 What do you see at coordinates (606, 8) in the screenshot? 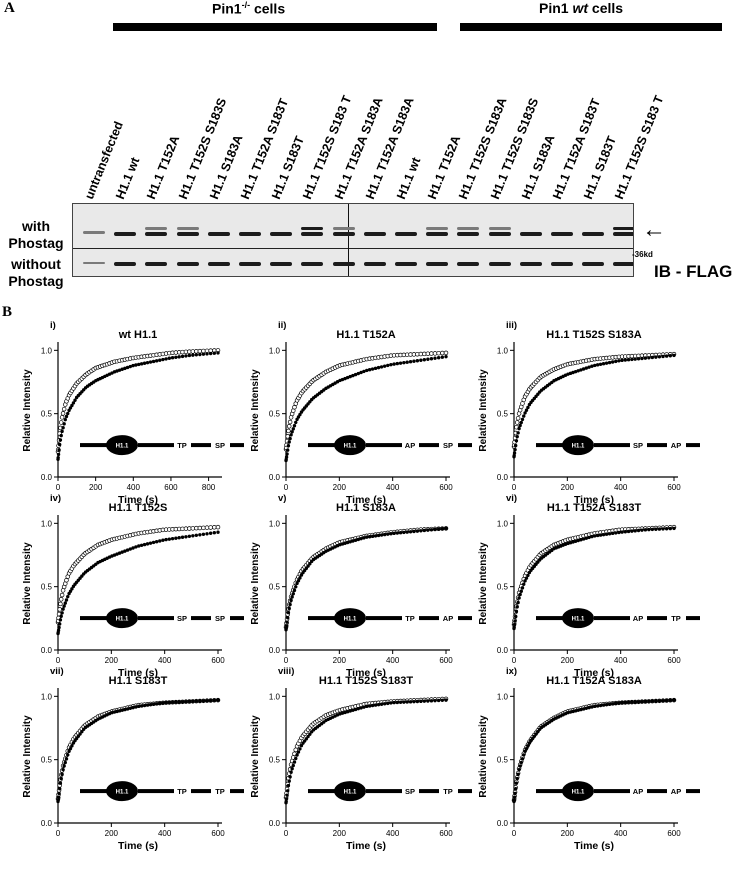
I see `pin1-wt-suffix: cells` at bounding box center [606, 8].